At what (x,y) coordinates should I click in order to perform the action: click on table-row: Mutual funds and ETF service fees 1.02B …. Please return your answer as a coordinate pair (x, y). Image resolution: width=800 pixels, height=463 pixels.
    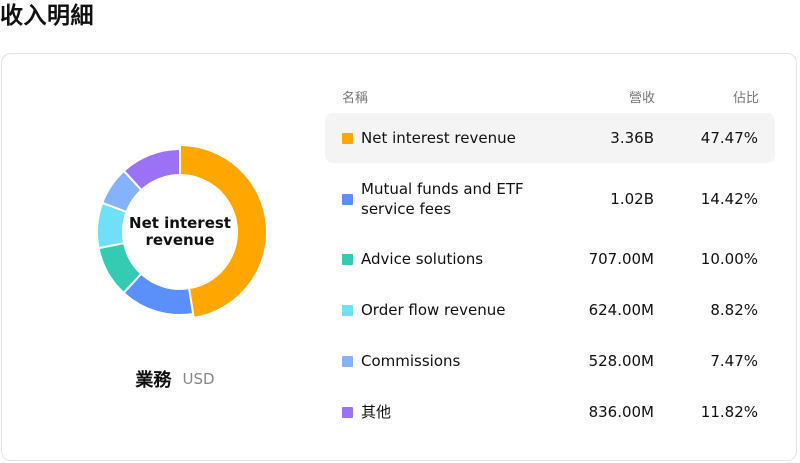
    Looking at the image, I should click on (550, 199).